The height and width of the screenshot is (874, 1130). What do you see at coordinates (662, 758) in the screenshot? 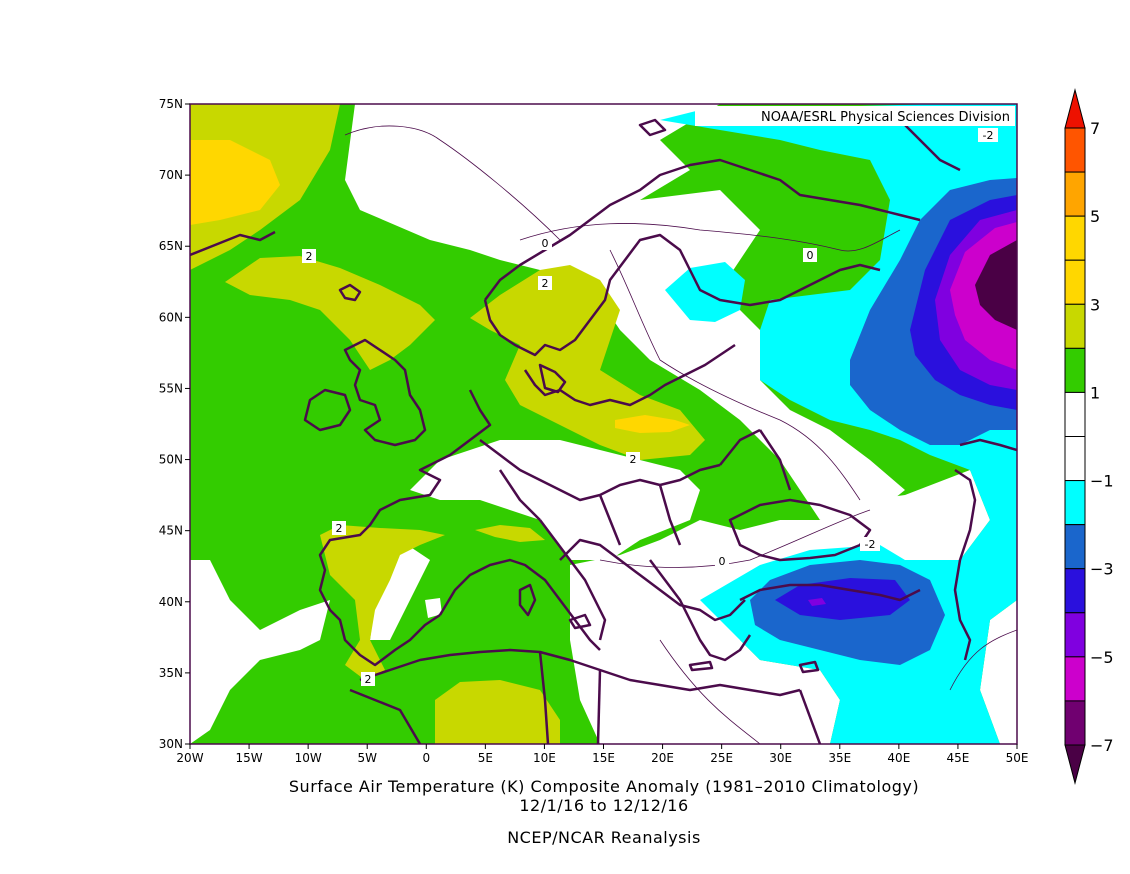
I see `lon-tick-label: 20E` at bounding box center [662, 758].